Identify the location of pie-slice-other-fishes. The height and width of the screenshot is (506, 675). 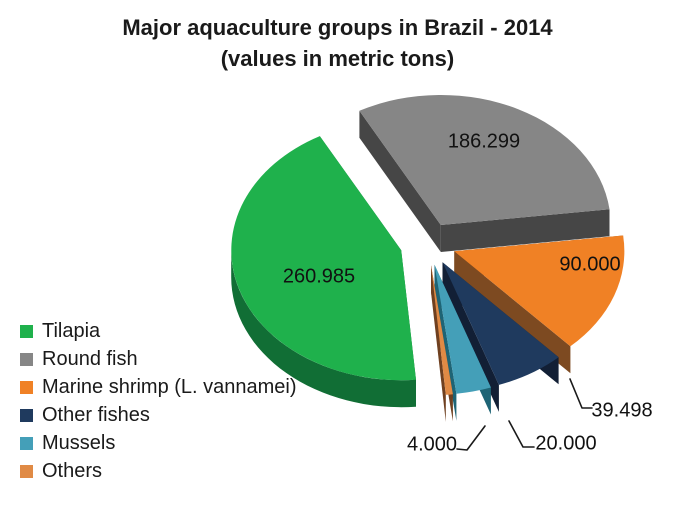
(500, 323).